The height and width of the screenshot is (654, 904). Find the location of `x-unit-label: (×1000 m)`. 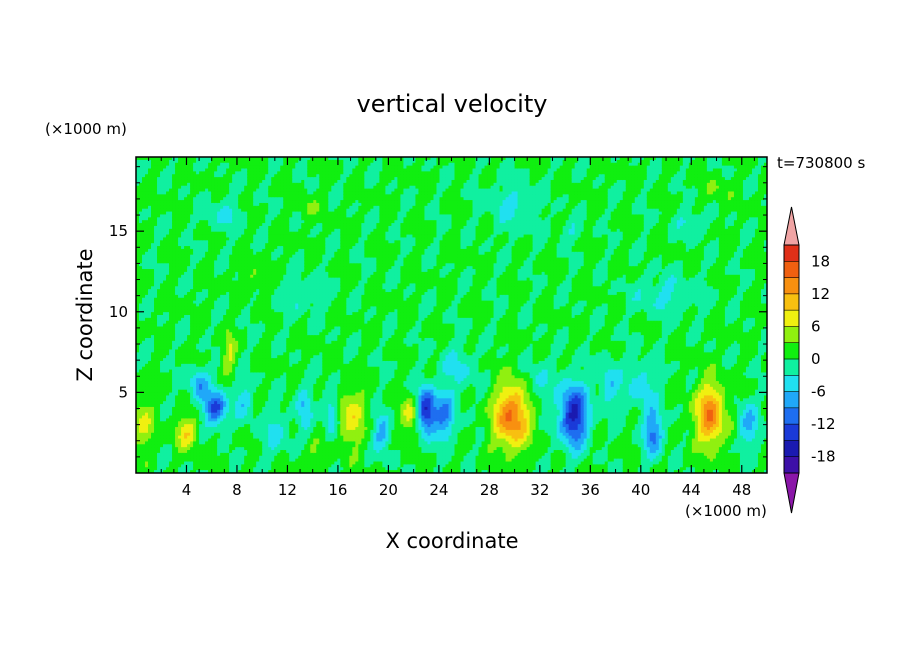

x-unit-label: (×1000 m) is located at coordinates (726, 511).